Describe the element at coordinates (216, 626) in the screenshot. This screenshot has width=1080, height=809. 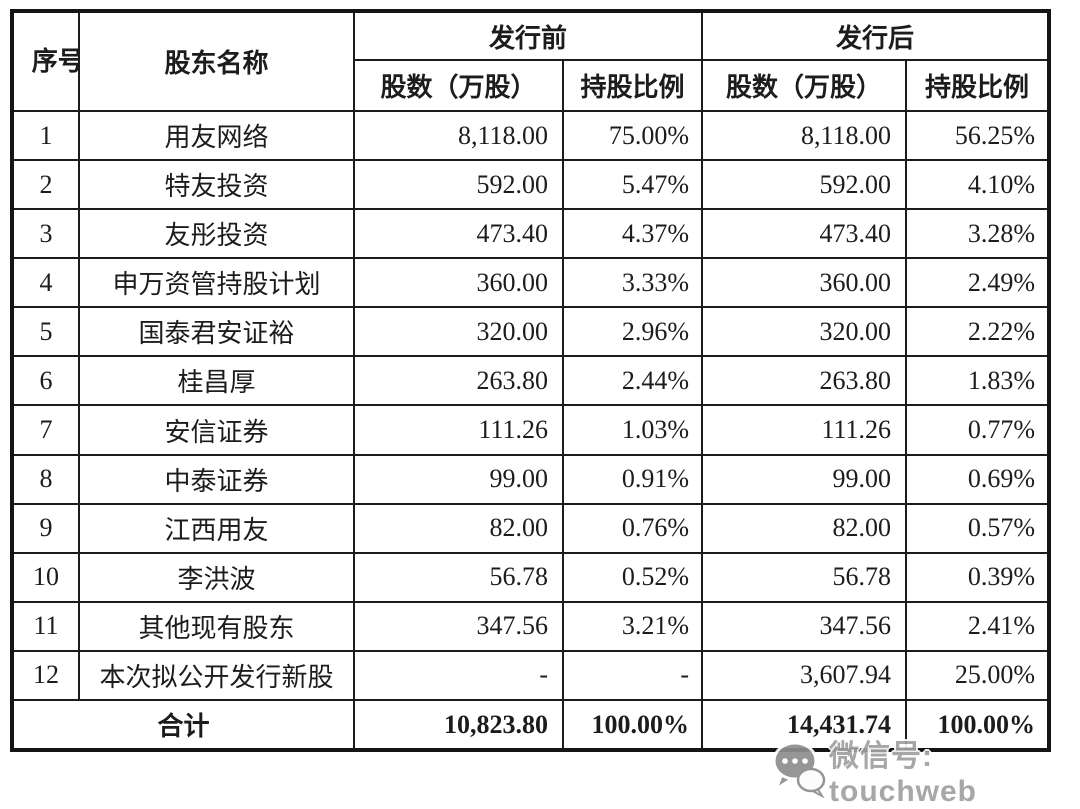
I see `name-cell: 其他现有股东` at that location.